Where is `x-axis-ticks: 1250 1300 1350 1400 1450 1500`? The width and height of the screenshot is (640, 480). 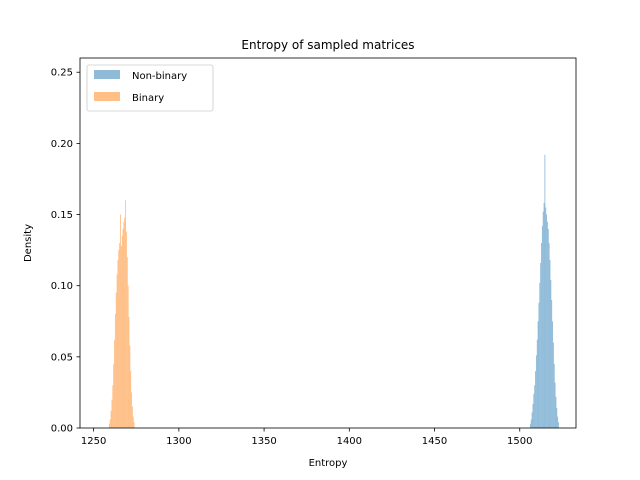 x-axis-ticks: 1250 1300 1350 1400 1450 1500 is located at coordinates (306, 437).